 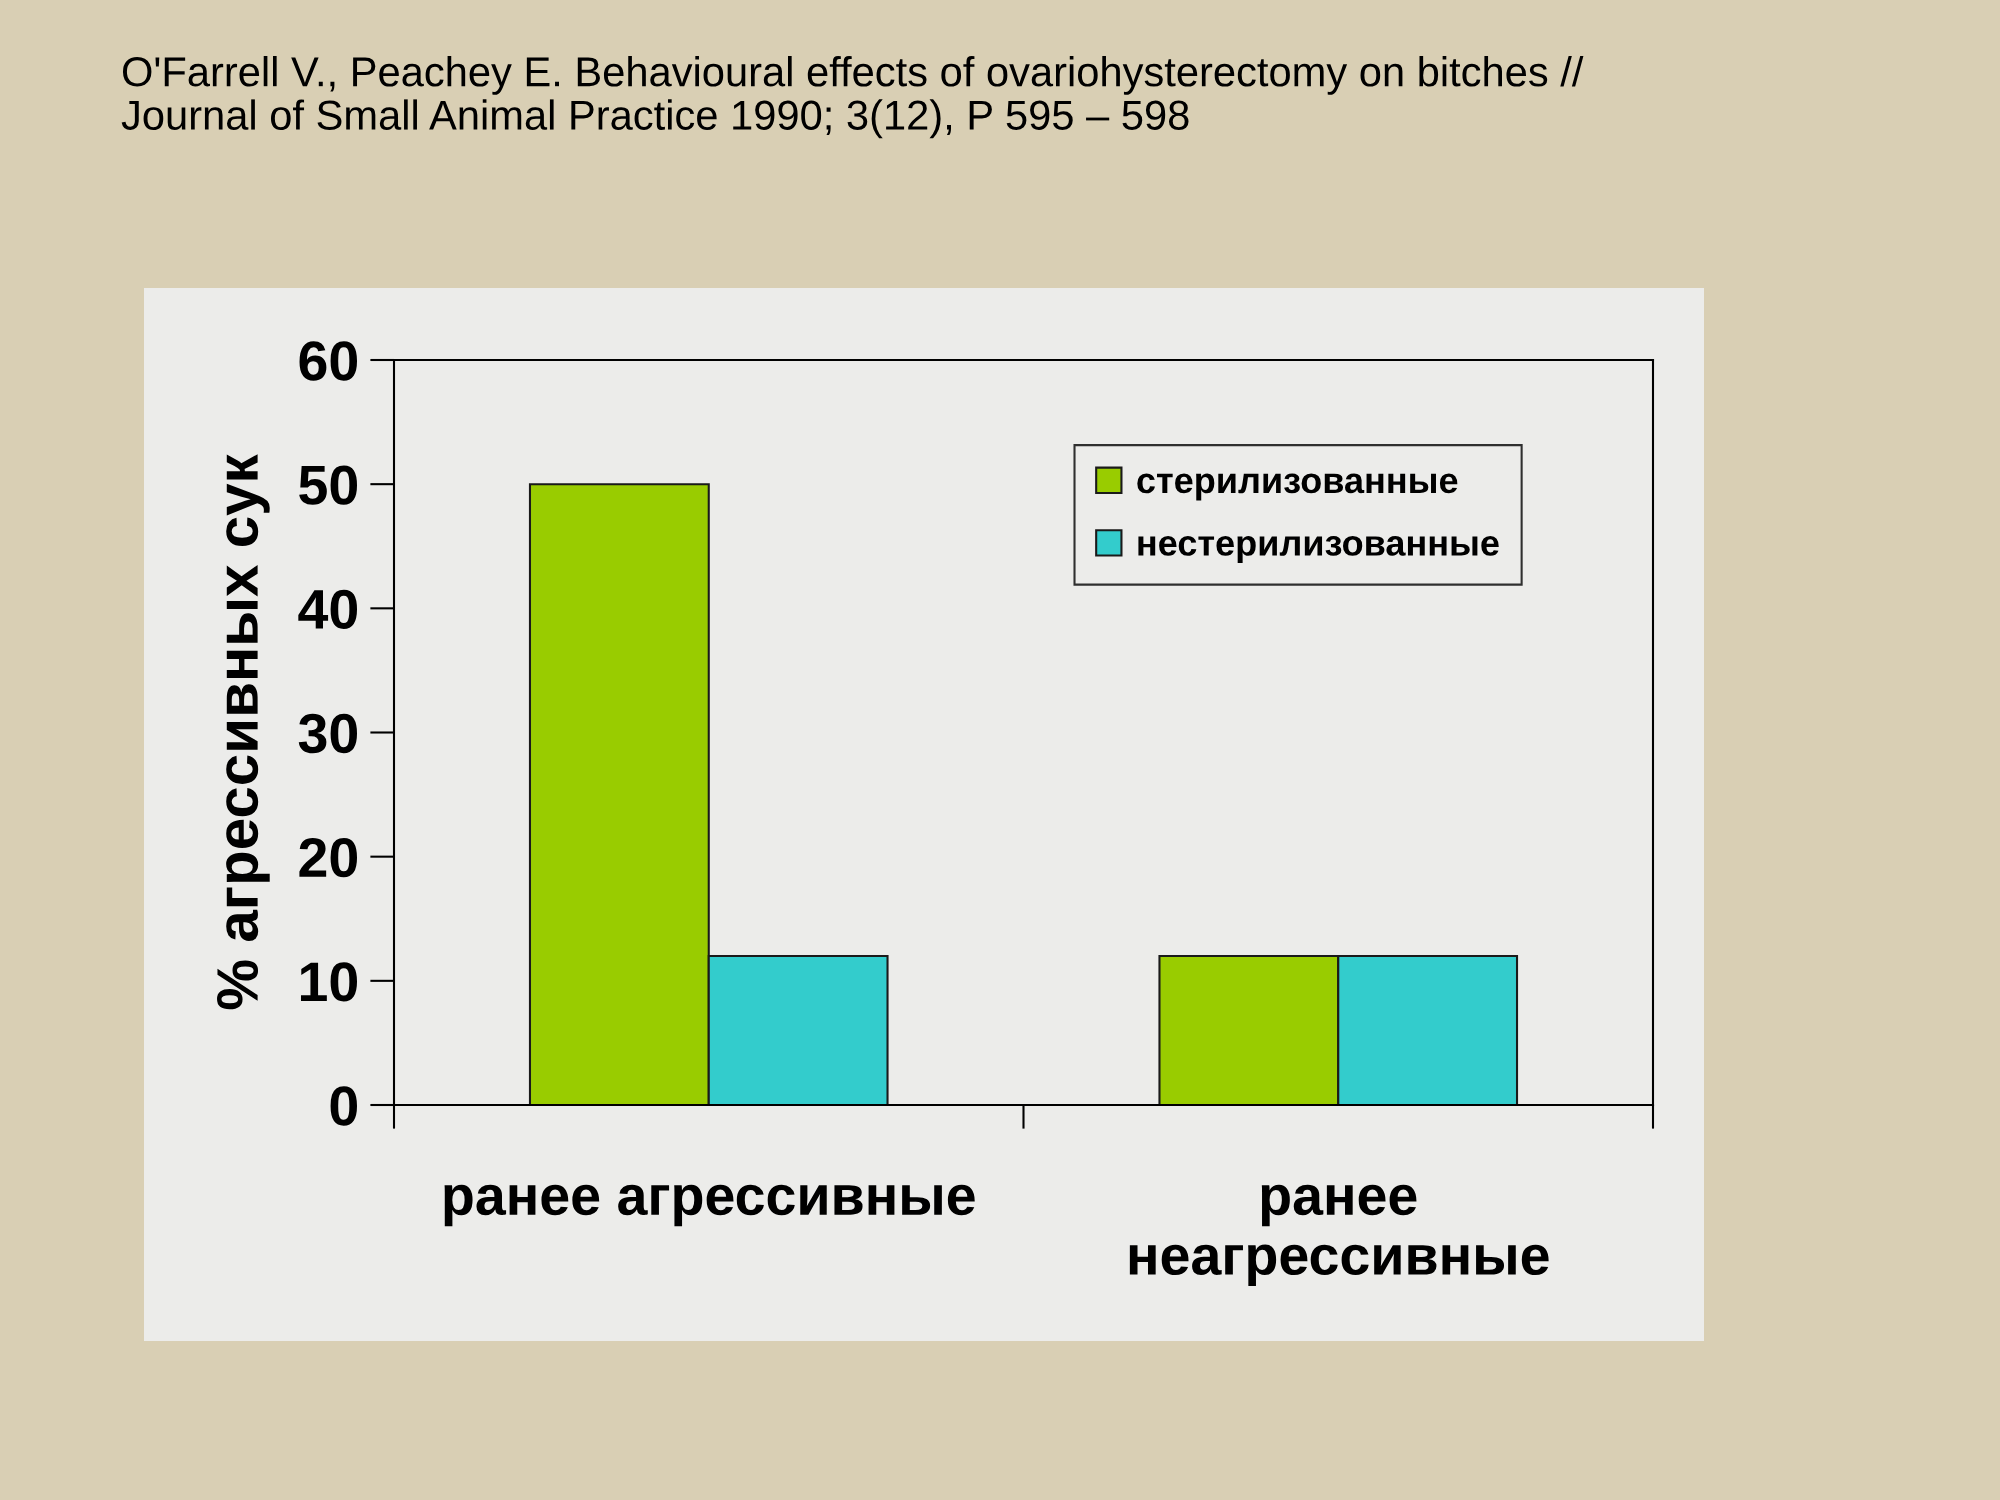 What do you see at coordinates (328, 733) in the screenshot?
I see `y-tick-label: 30` at bounding box center [328, 733].